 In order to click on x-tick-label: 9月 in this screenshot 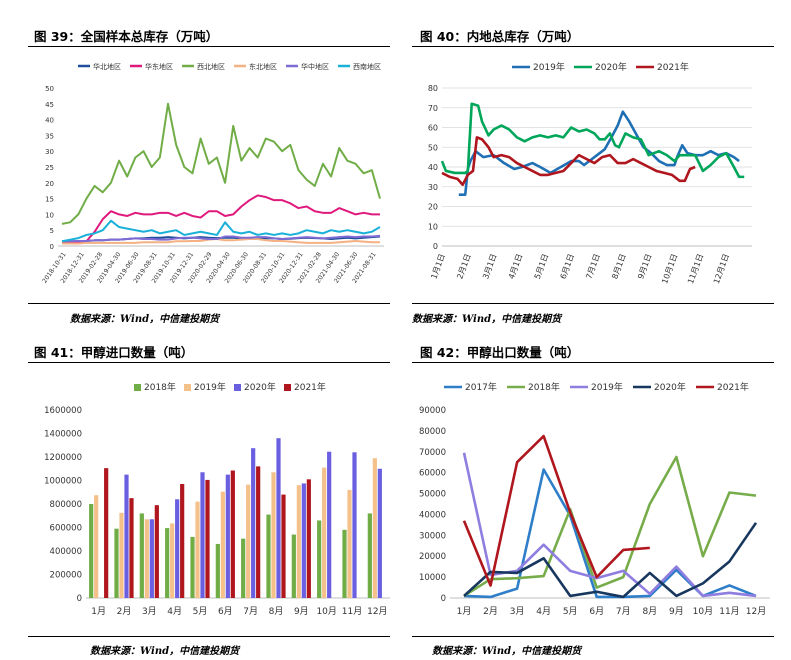, I will do `click(301, 611)`.